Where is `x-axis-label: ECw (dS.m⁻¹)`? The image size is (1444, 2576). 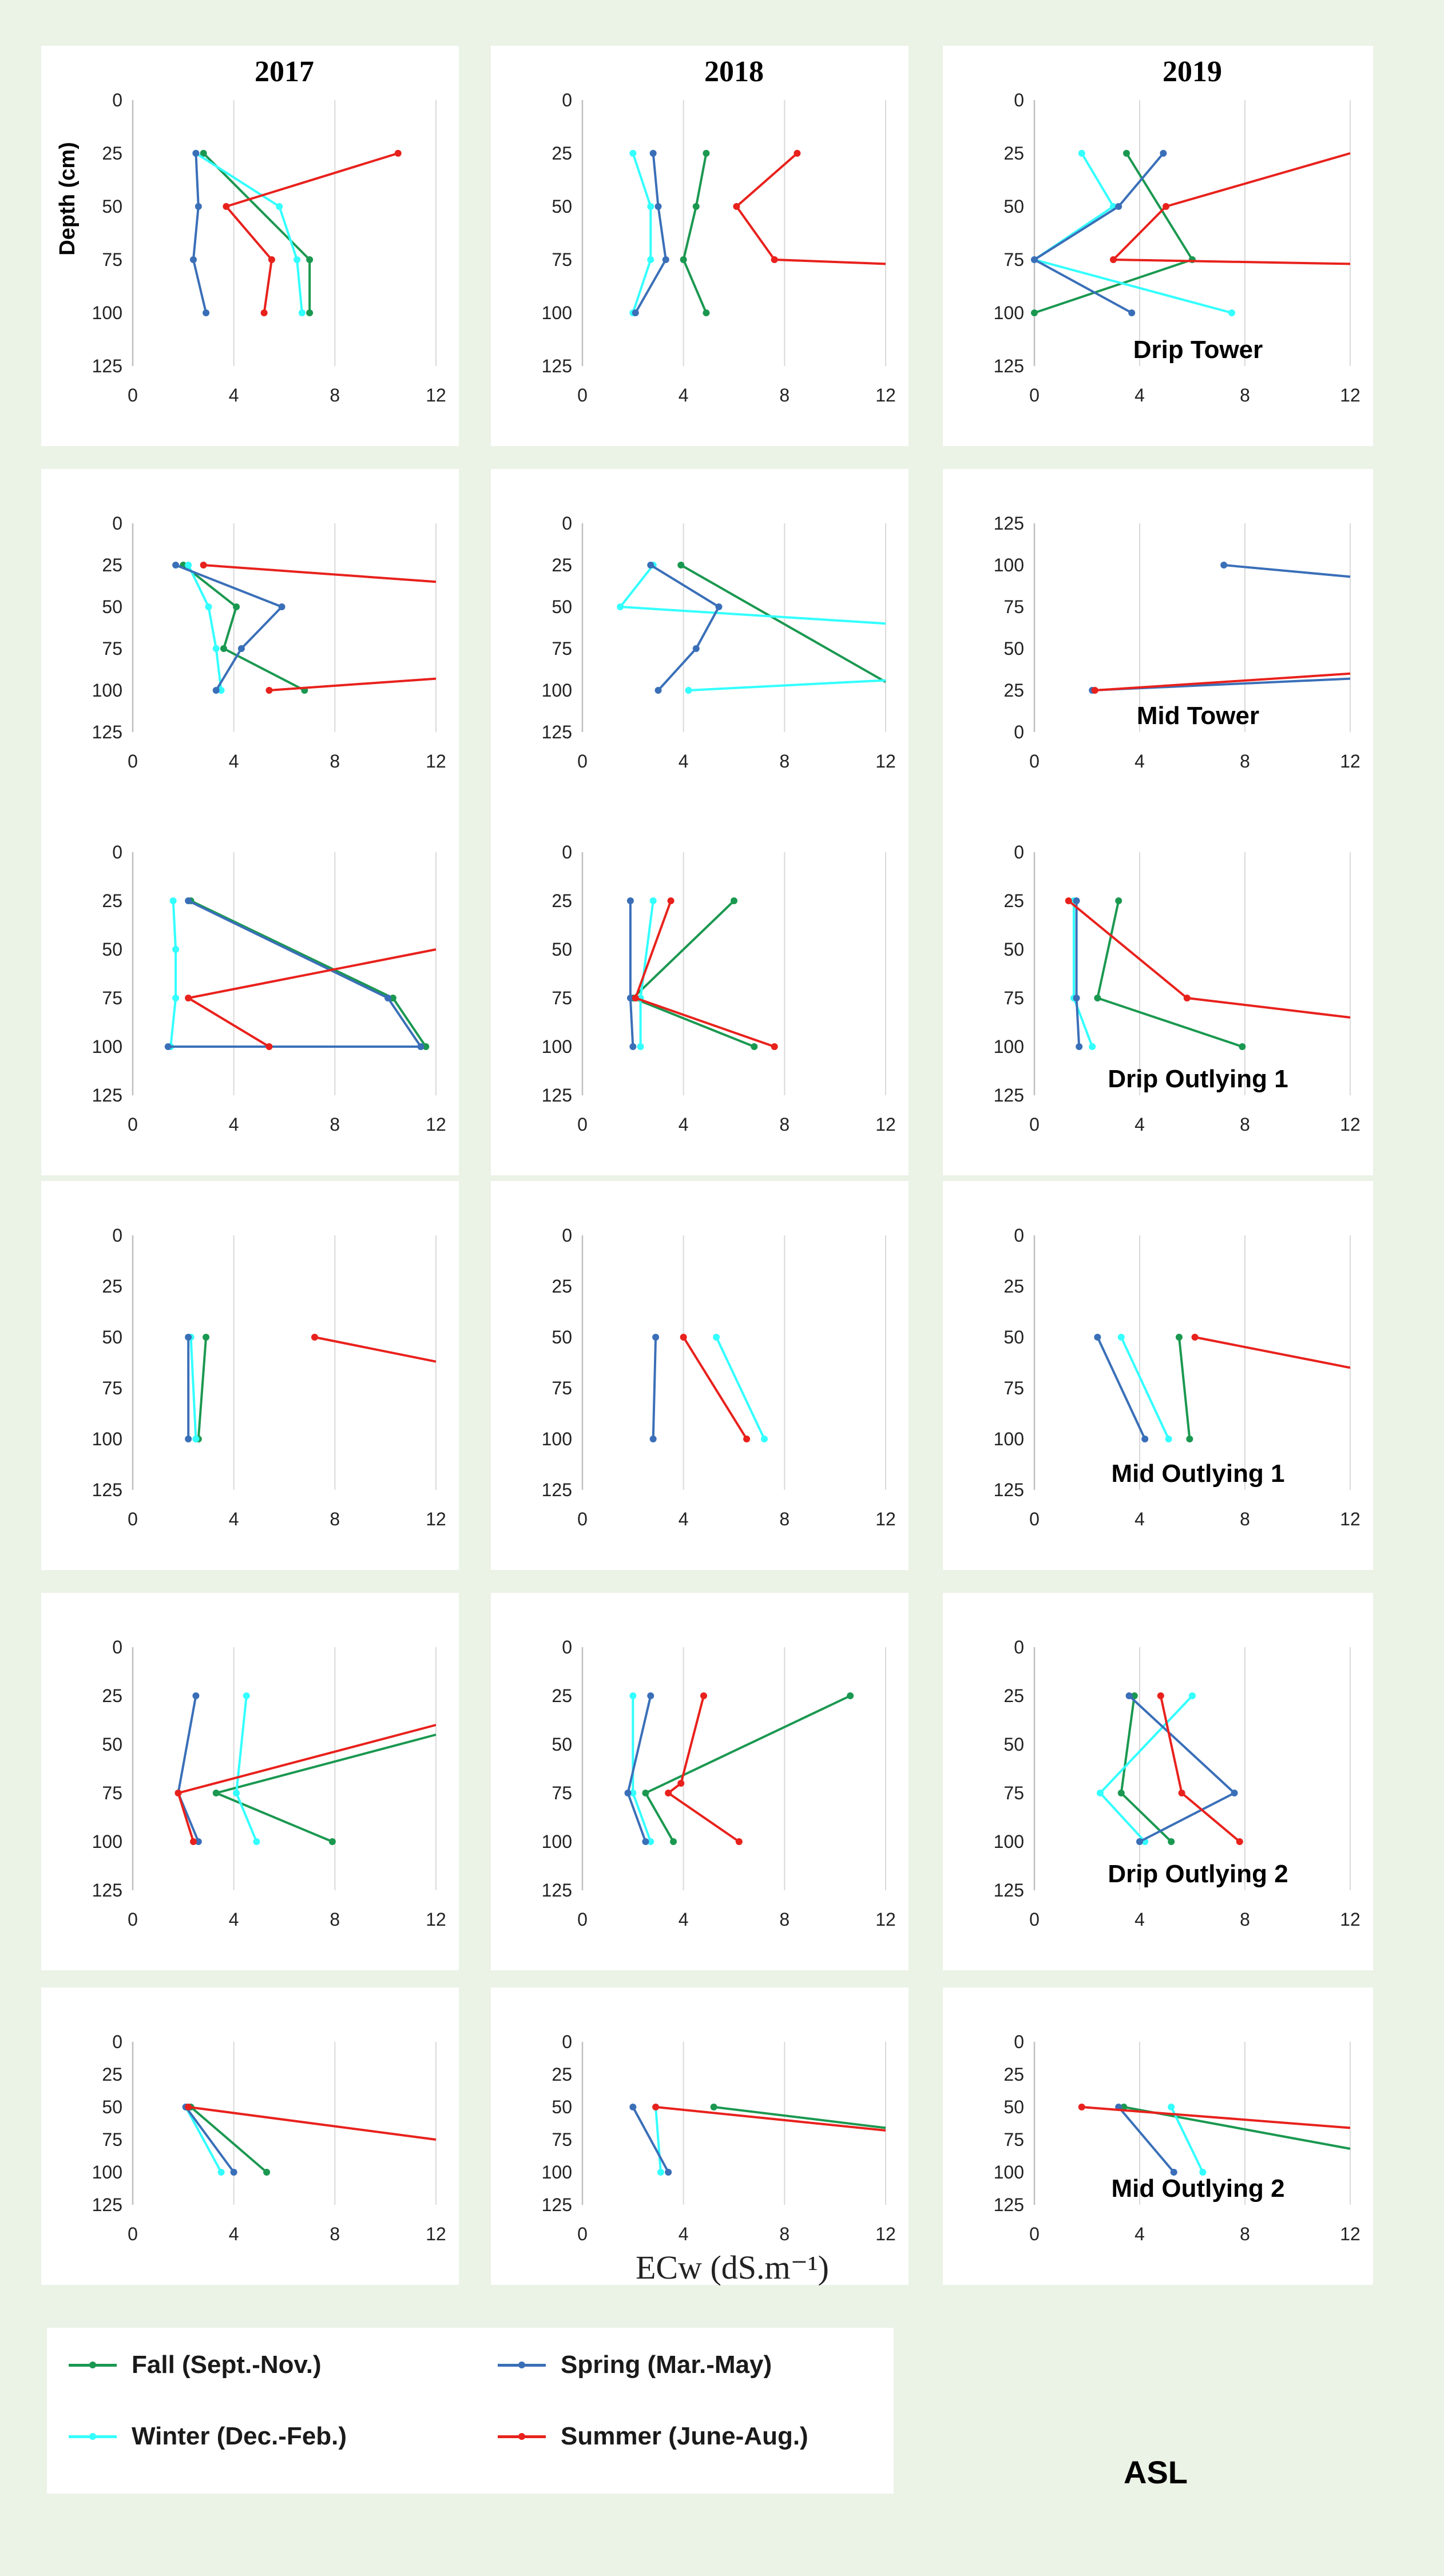 x-axis-label: ECw (dS.m⁻¹) is located at coordinates (732, 2267).